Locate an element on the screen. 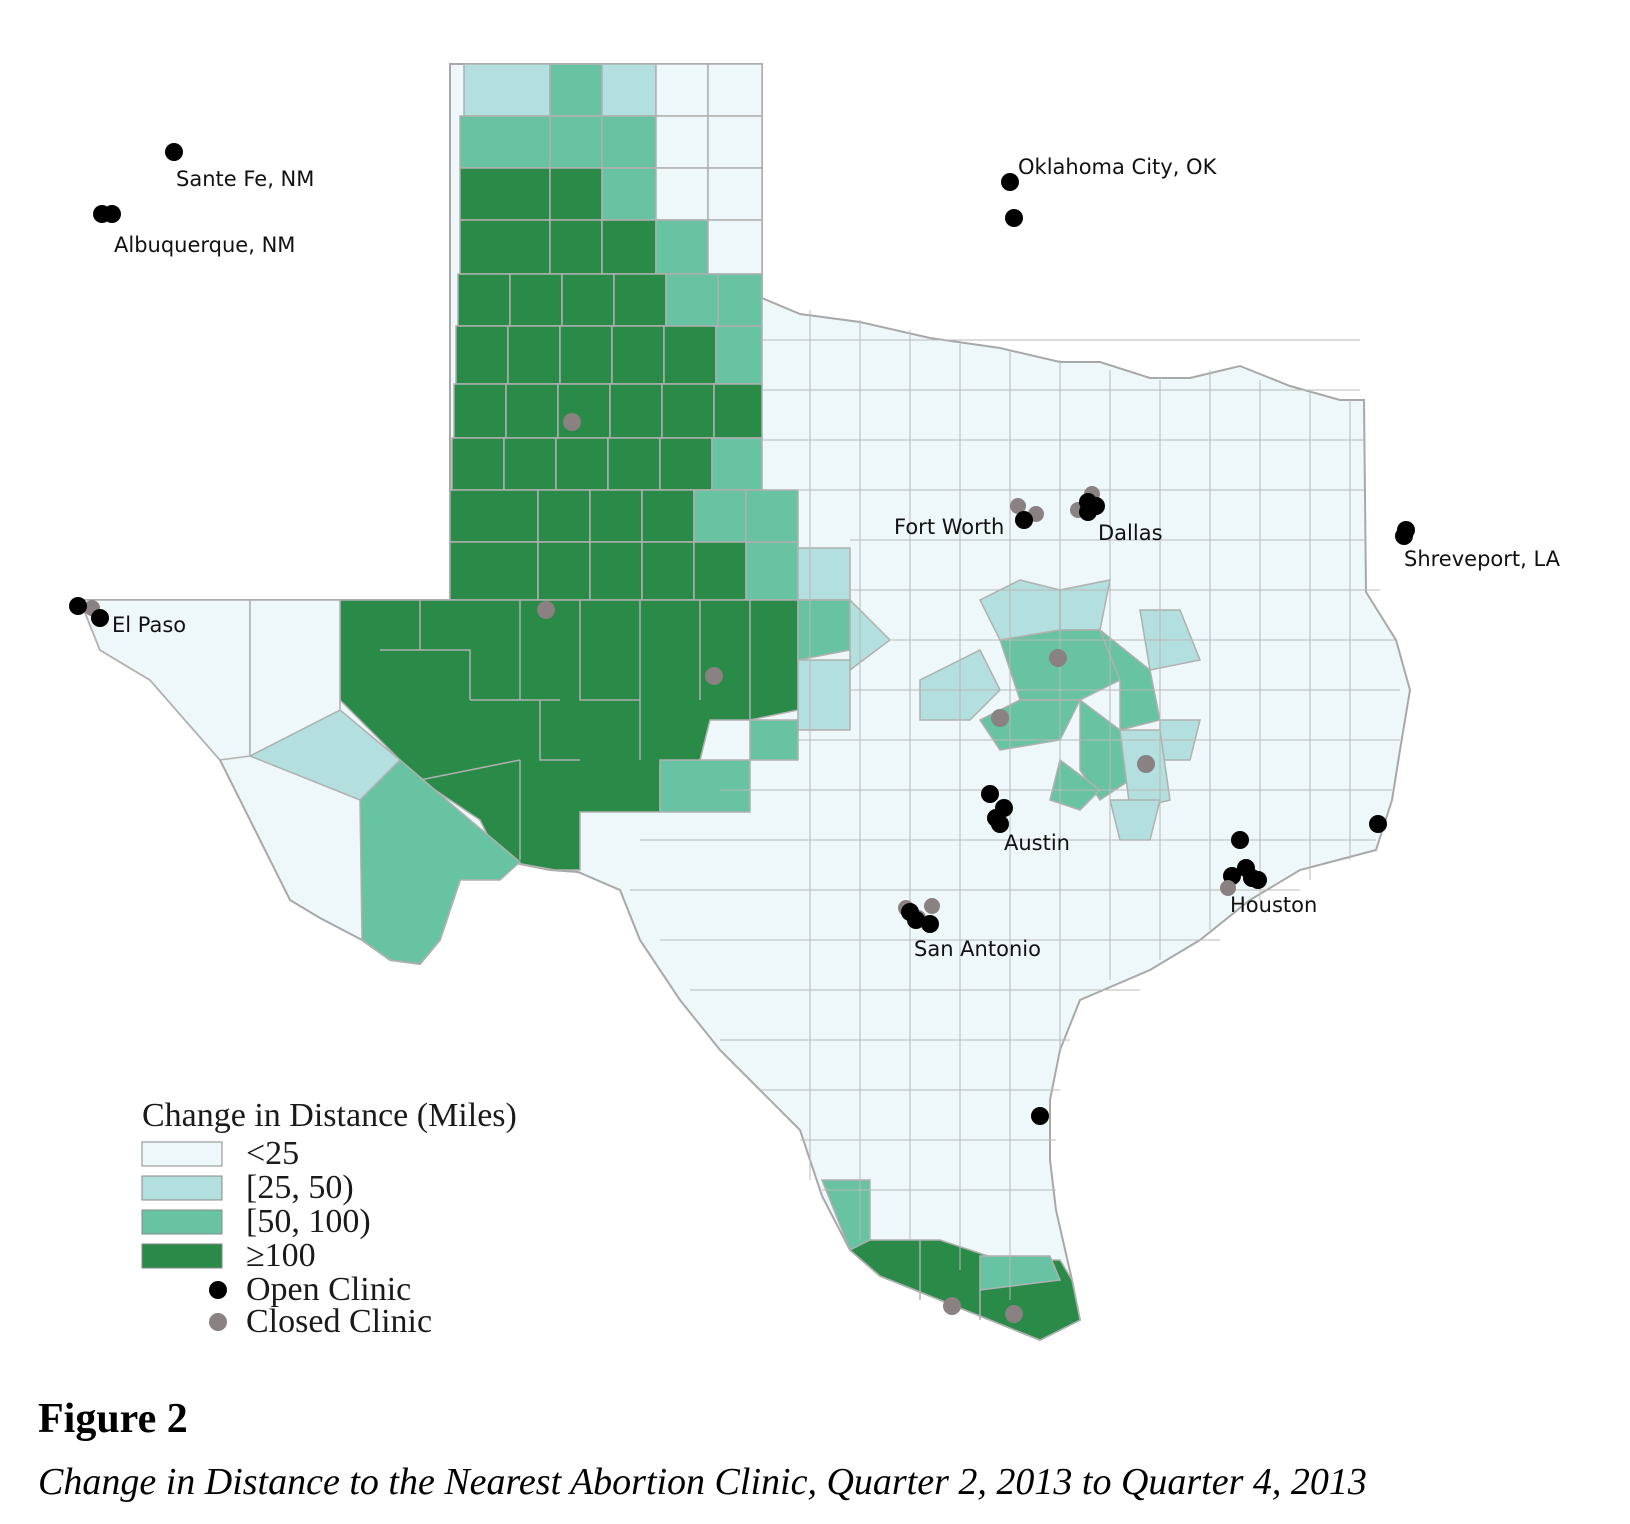 This screenshot has height=1524, width=1630. city-label-albuquerque: Albuquerque, NM is located at coordinates (204, 245).